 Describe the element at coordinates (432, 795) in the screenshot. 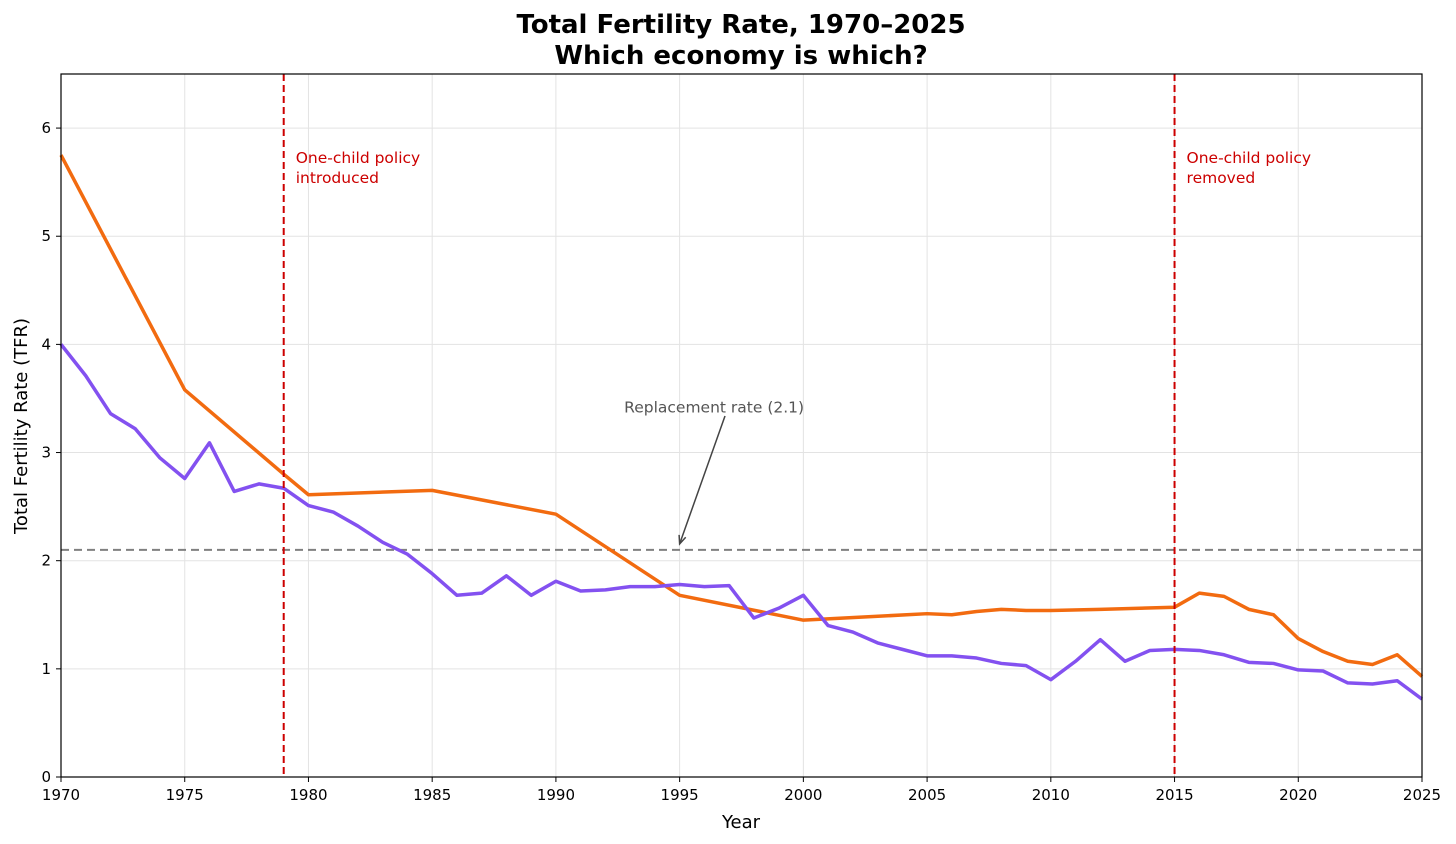

I see `x-tick-label: 1985` at that location.